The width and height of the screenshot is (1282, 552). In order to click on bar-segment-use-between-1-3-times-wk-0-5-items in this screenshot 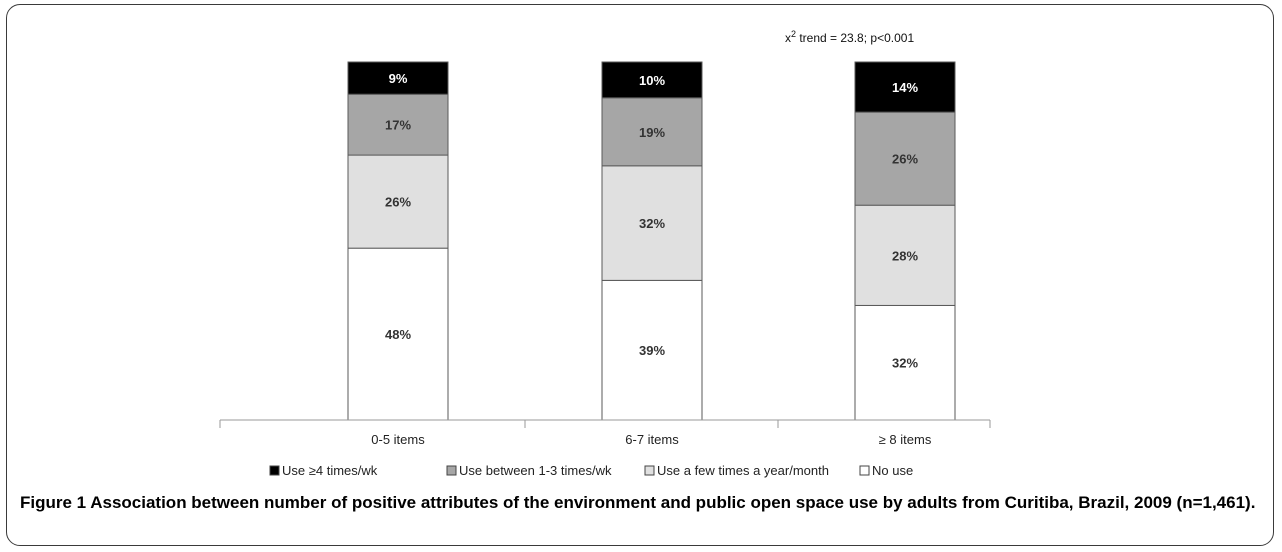, I will do `click(398, 124)`.